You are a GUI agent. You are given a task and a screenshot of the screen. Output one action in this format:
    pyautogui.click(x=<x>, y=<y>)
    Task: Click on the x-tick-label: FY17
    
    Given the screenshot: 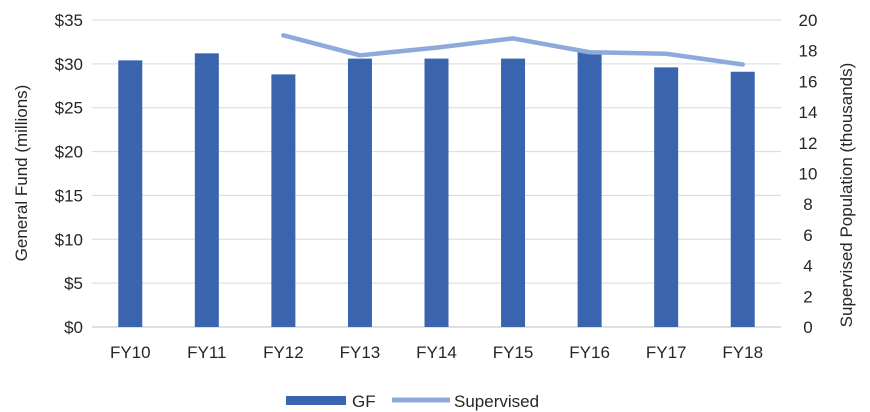 What is the action you would take?
    pyautogui.click(x=666, y=352)
    